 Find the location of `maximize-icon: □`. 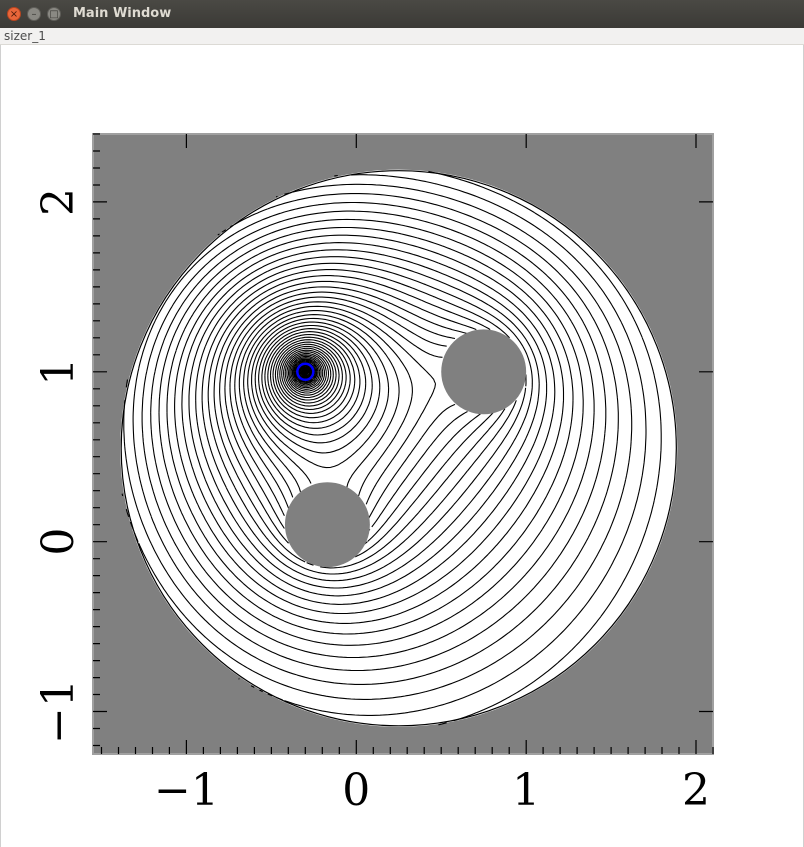

maximize-icon: □ is located at coordinates (54, 14).